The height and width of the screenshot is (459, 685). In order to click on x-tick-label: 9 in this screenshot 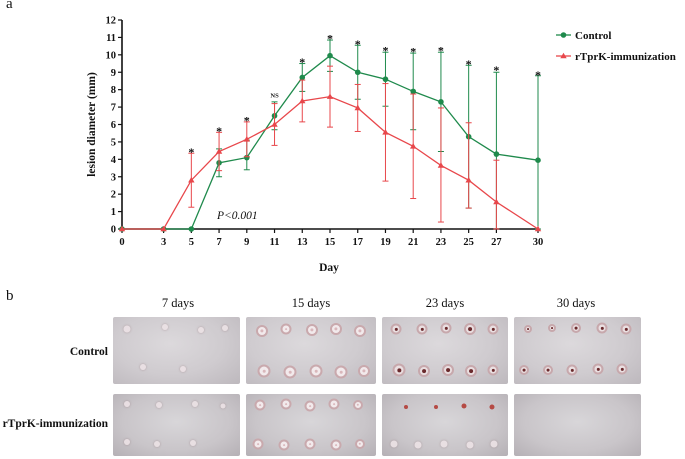, I will do `click(246, 242)`.